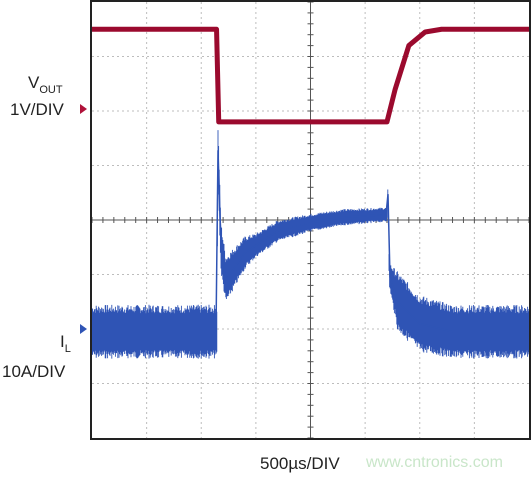  I want to click on watermark-text: www.cntronics.com, so click(434, 462).